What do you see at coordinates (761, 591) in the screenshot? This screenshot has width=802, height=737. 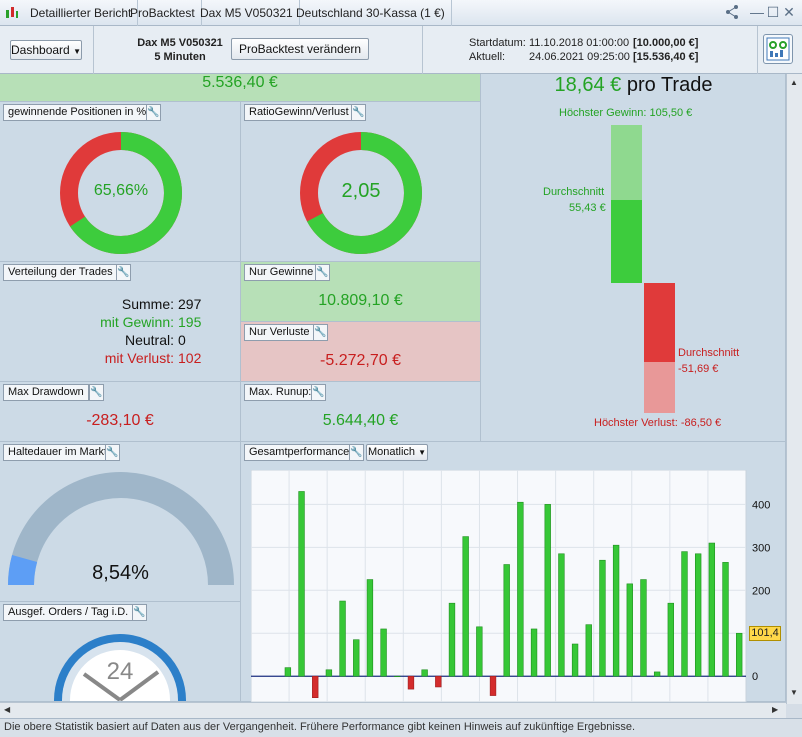 I see `y-tick-label: 200` at bounding box center [761, 591].